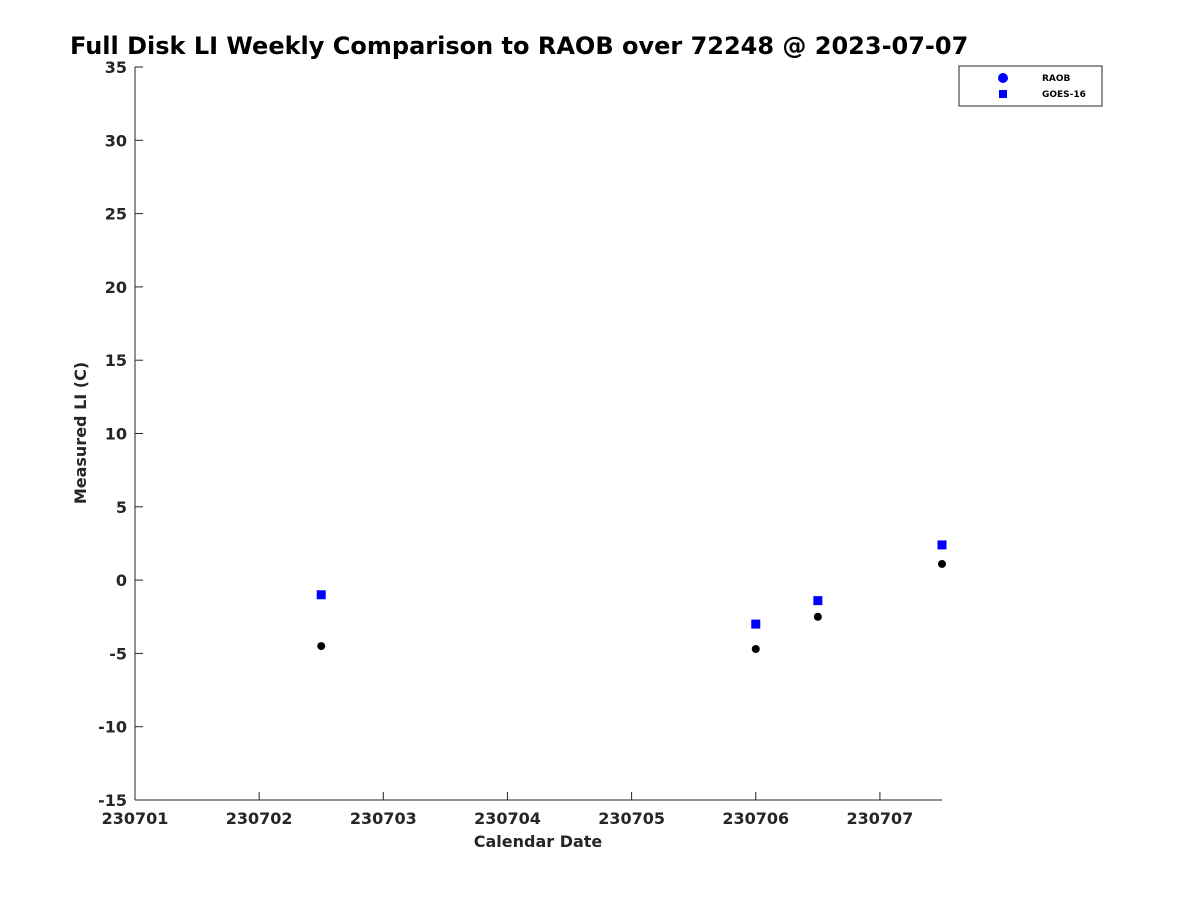  Describe the element at coordinates (880, 818) in the screenshot. I see `x-tick-label: 230707` at that location.